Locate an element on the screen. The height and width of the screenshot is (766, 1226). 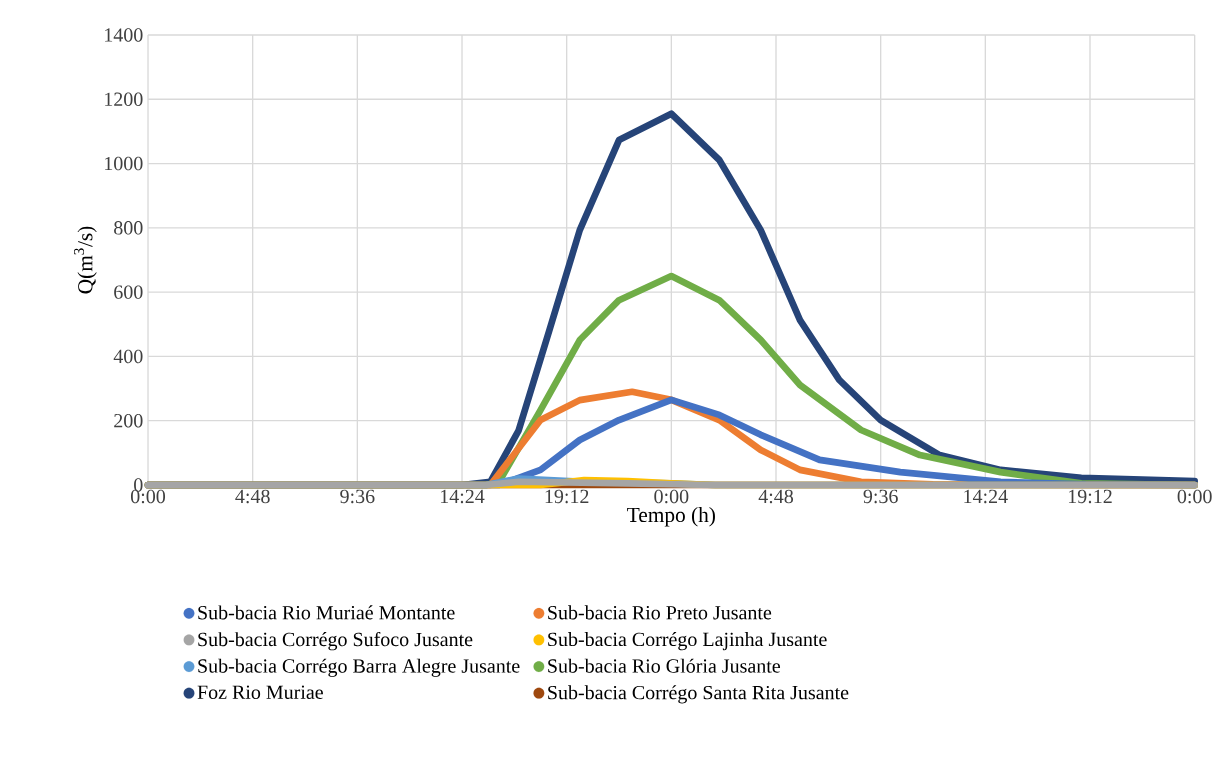
y-tick-label: 600 is located at coordinates (128, 292).